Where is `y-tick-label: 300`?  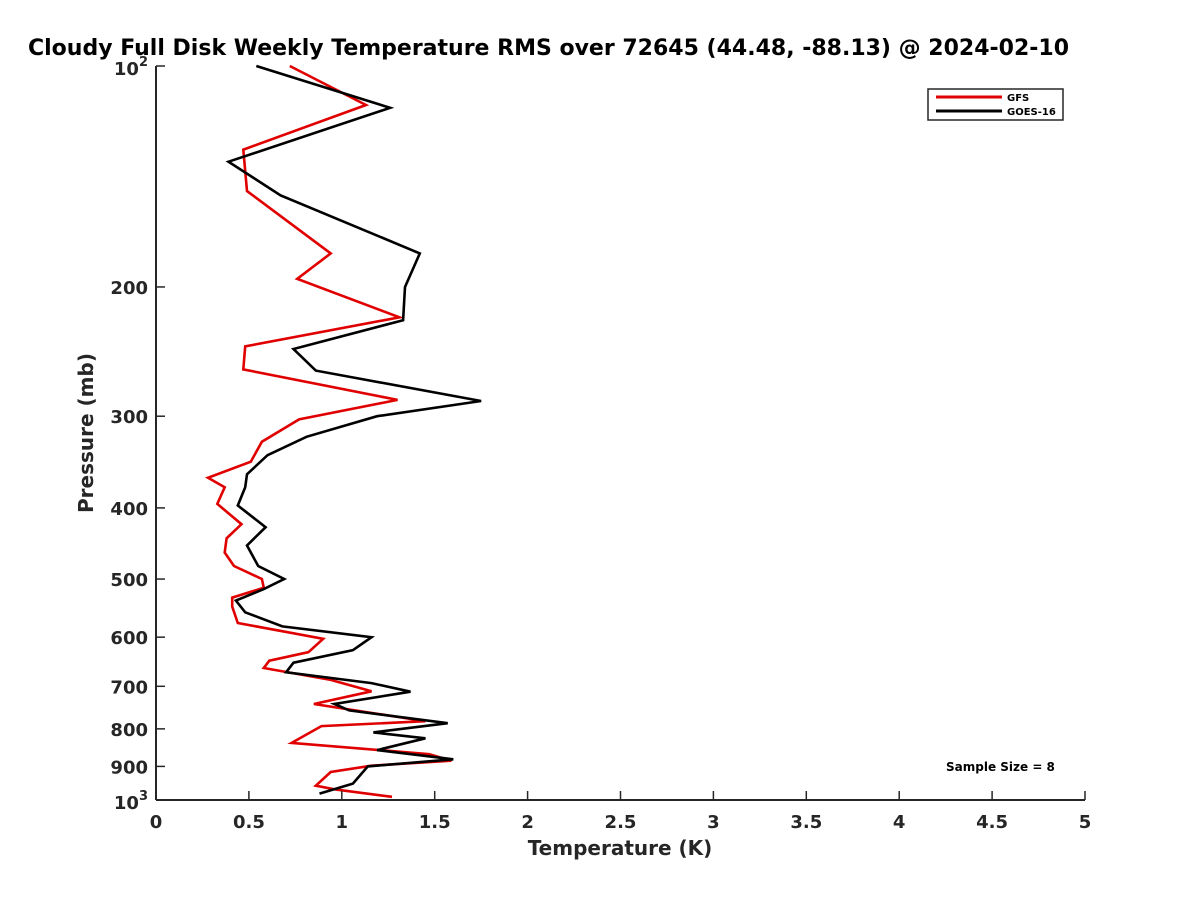 y-tick-label: 300 is located at coordinates (129, 417).